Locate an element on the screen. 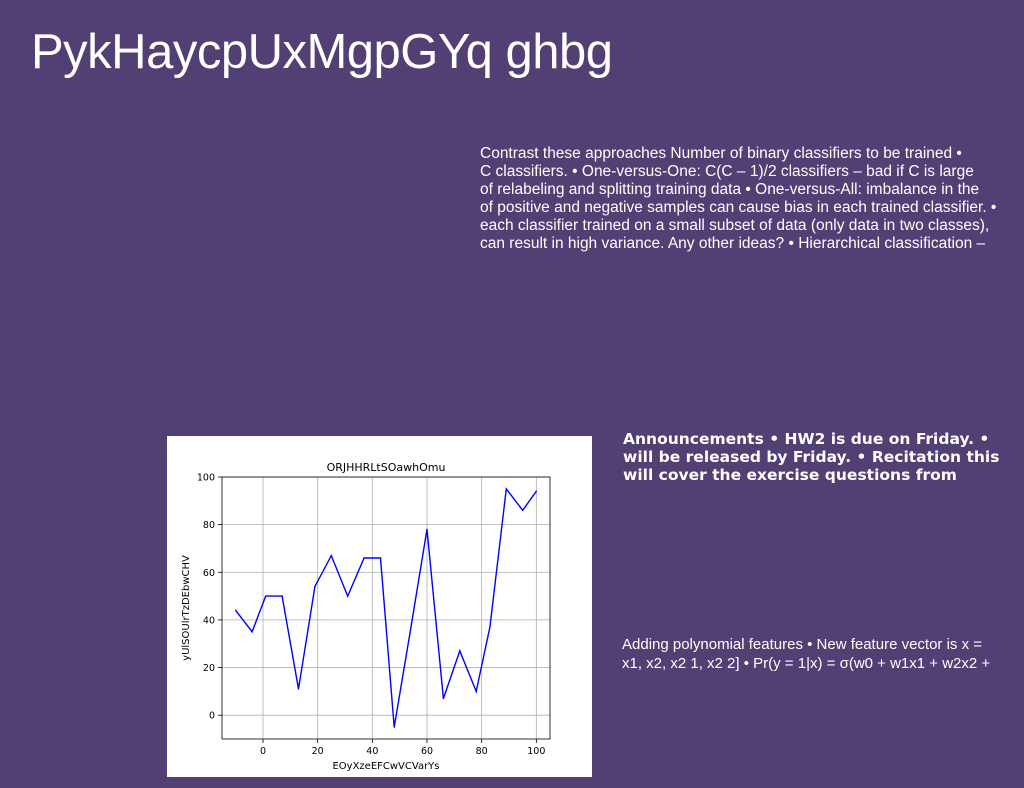 Image resolution: width=1024 pixels, height=788 pixels. x-tick-label: 100 is located at coordinates (536, 751).